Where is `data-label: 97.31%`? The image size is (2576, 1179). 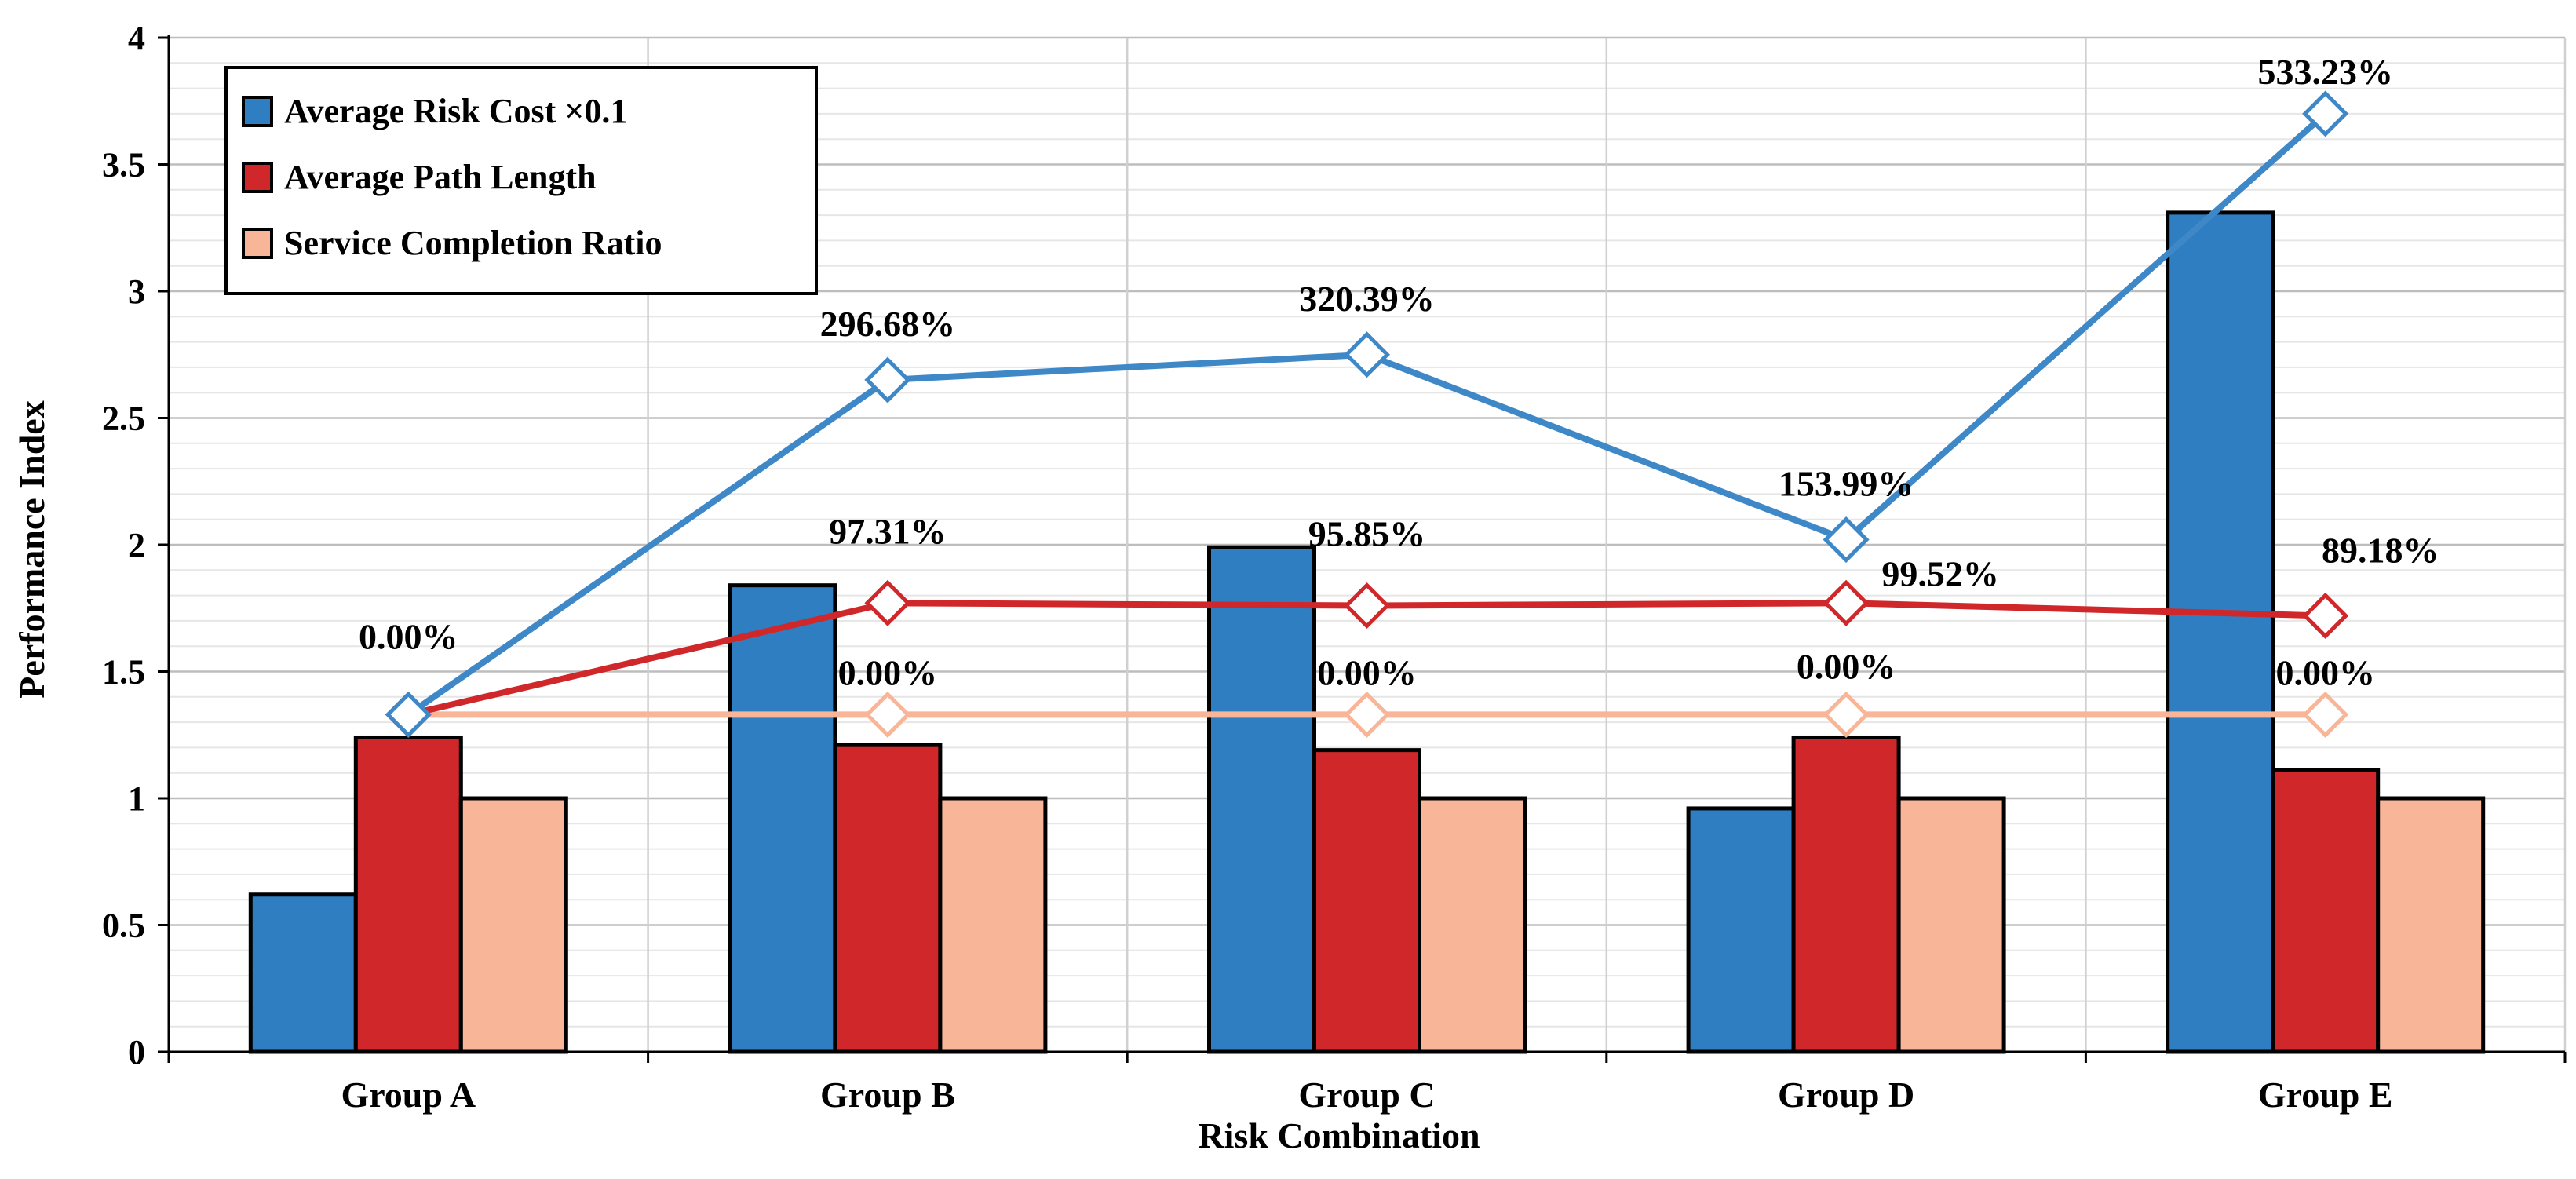
data-label: 97.31% is located at coordinates (888, 531).